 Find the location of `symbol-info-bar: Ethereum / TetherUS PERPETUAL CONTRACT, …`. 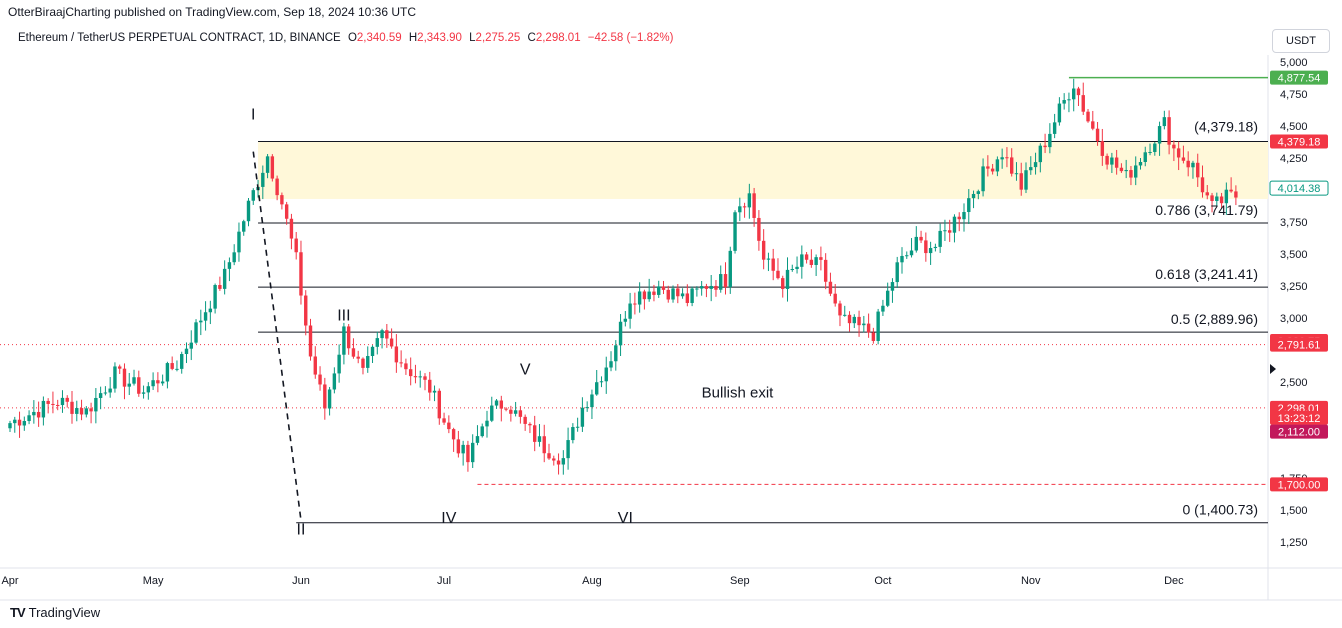

symbol-info-bar: Ethereum / TetherUS PERPETUAL CONTRACT, … is located at coordinates (345, 38).